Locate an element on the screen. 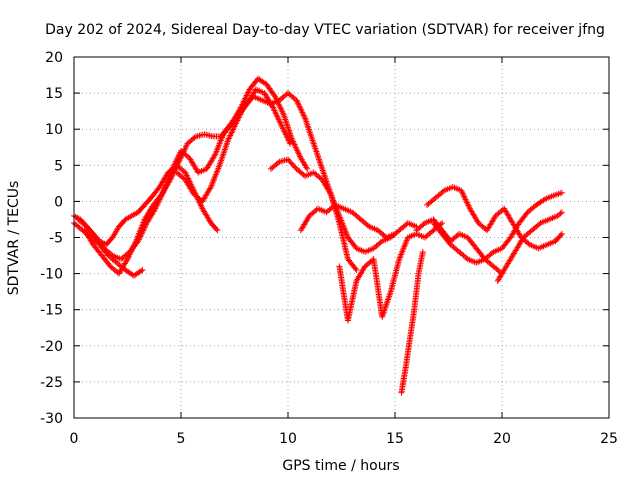  y-tick-label: -15 is located at coordinates (51, 311).